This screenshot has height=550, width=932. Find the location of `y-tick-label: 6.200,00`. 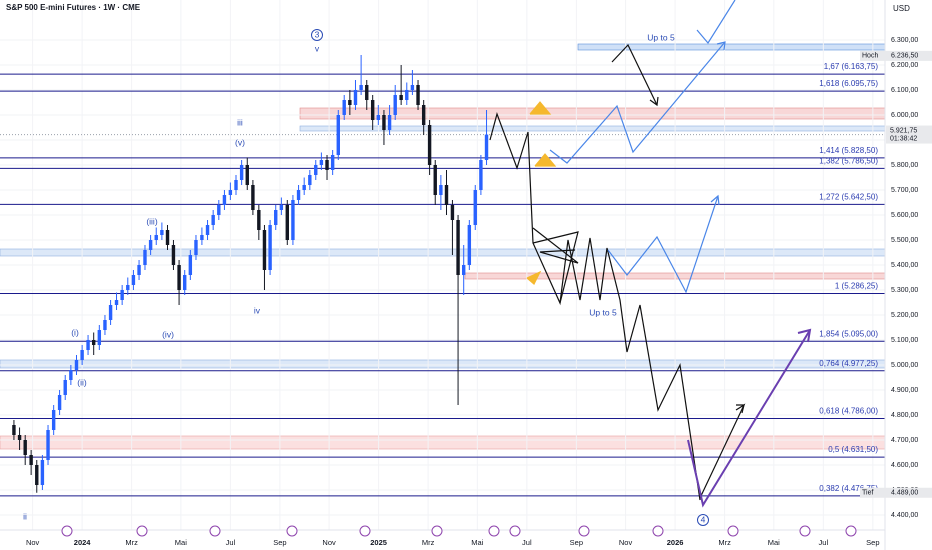

y-tick-label: 6.200,00 is located at coordinates (904, 65).